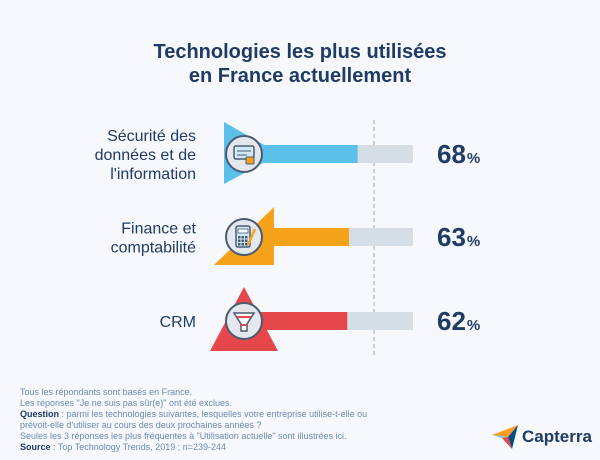 The height and width of the screenshot is (460, 600). What do you see at coordinates (251, 237) in the screenshot?
I see `pencil-icon` at bounding box center [251, 237].